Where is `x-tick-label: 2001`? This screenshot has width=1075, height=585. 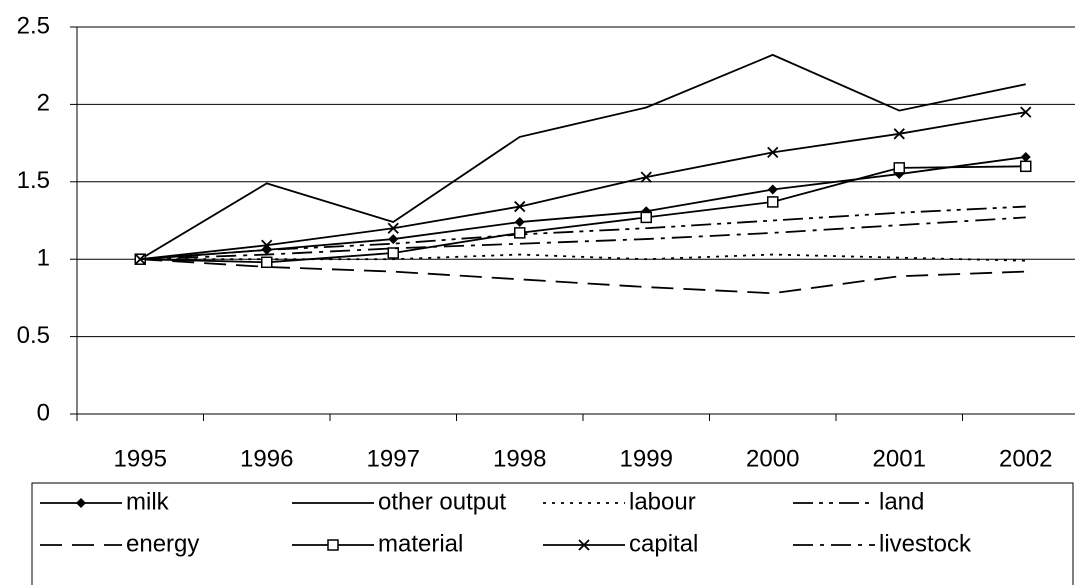 x-tick-label: 2001 is located at coordinates (899, 458).